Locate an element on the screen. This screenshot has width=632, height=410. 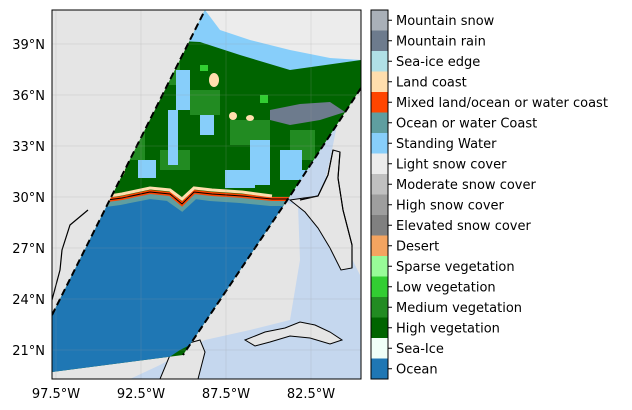
lat-tick-label: 30°N is located at coordinates (28, 198).